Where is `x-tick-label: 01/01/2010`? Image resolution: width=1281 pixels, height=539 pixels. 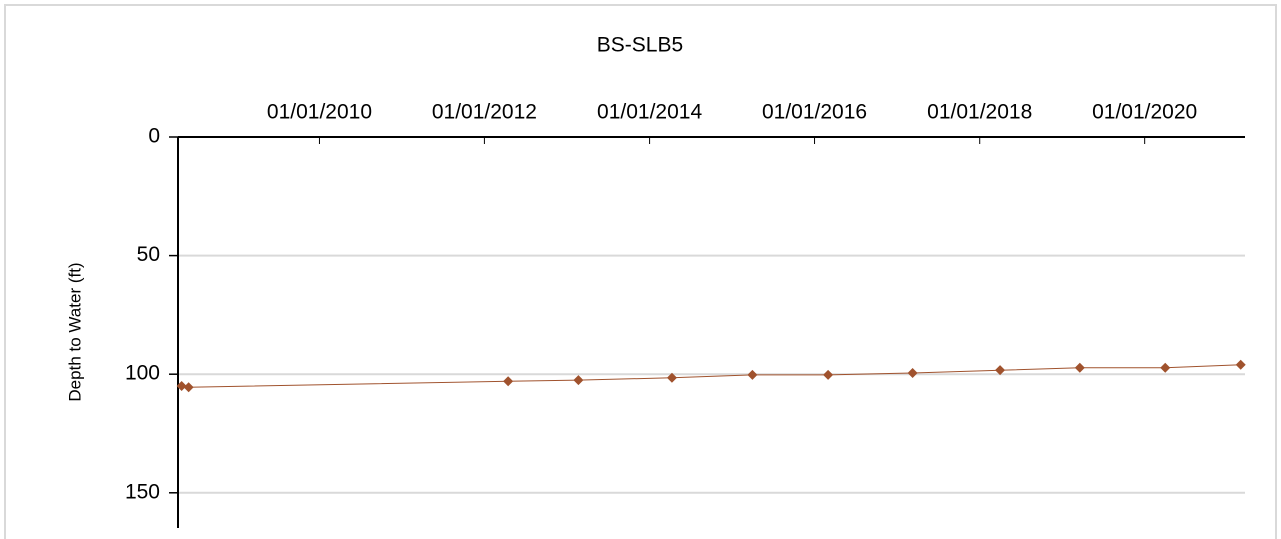
x-tick-label: 01/01/2010 is located at coordinates (319, 112).